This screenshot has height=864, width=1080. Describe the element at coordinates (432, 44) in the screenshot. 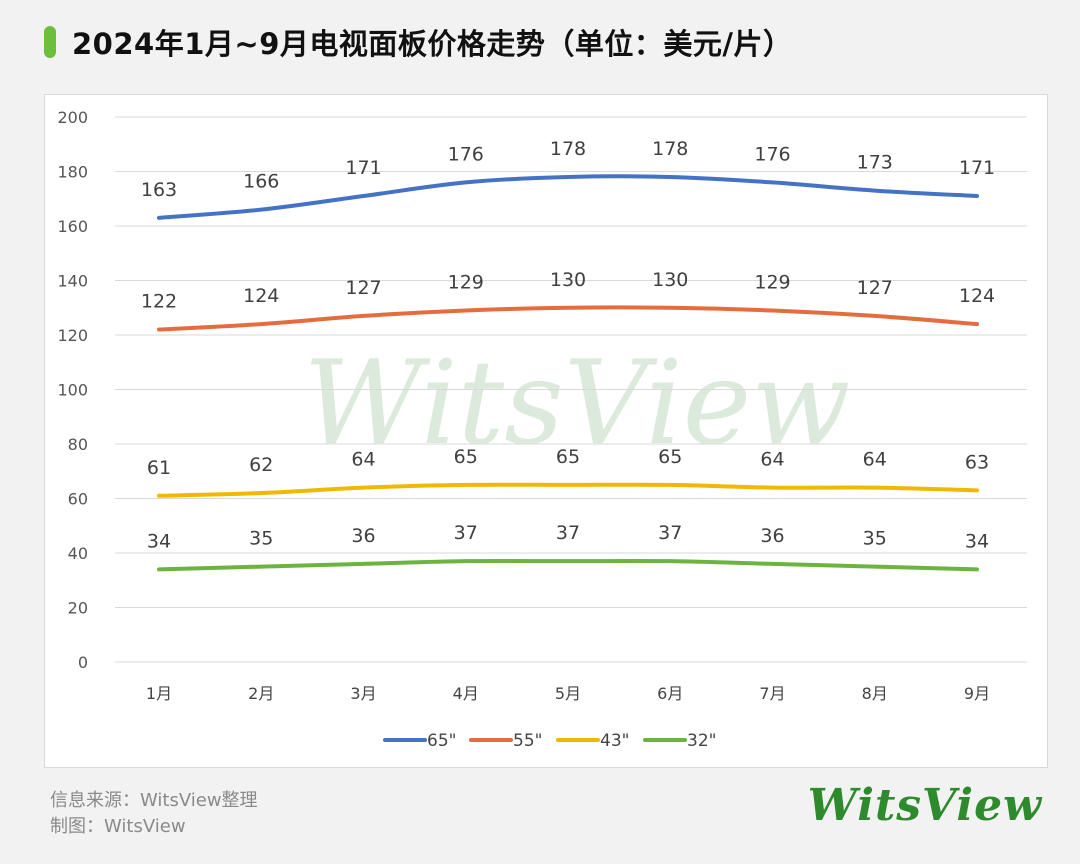

I see `page-title: 2024年1月~9月电视面板价格走势（单位：美元/片）` at that location.